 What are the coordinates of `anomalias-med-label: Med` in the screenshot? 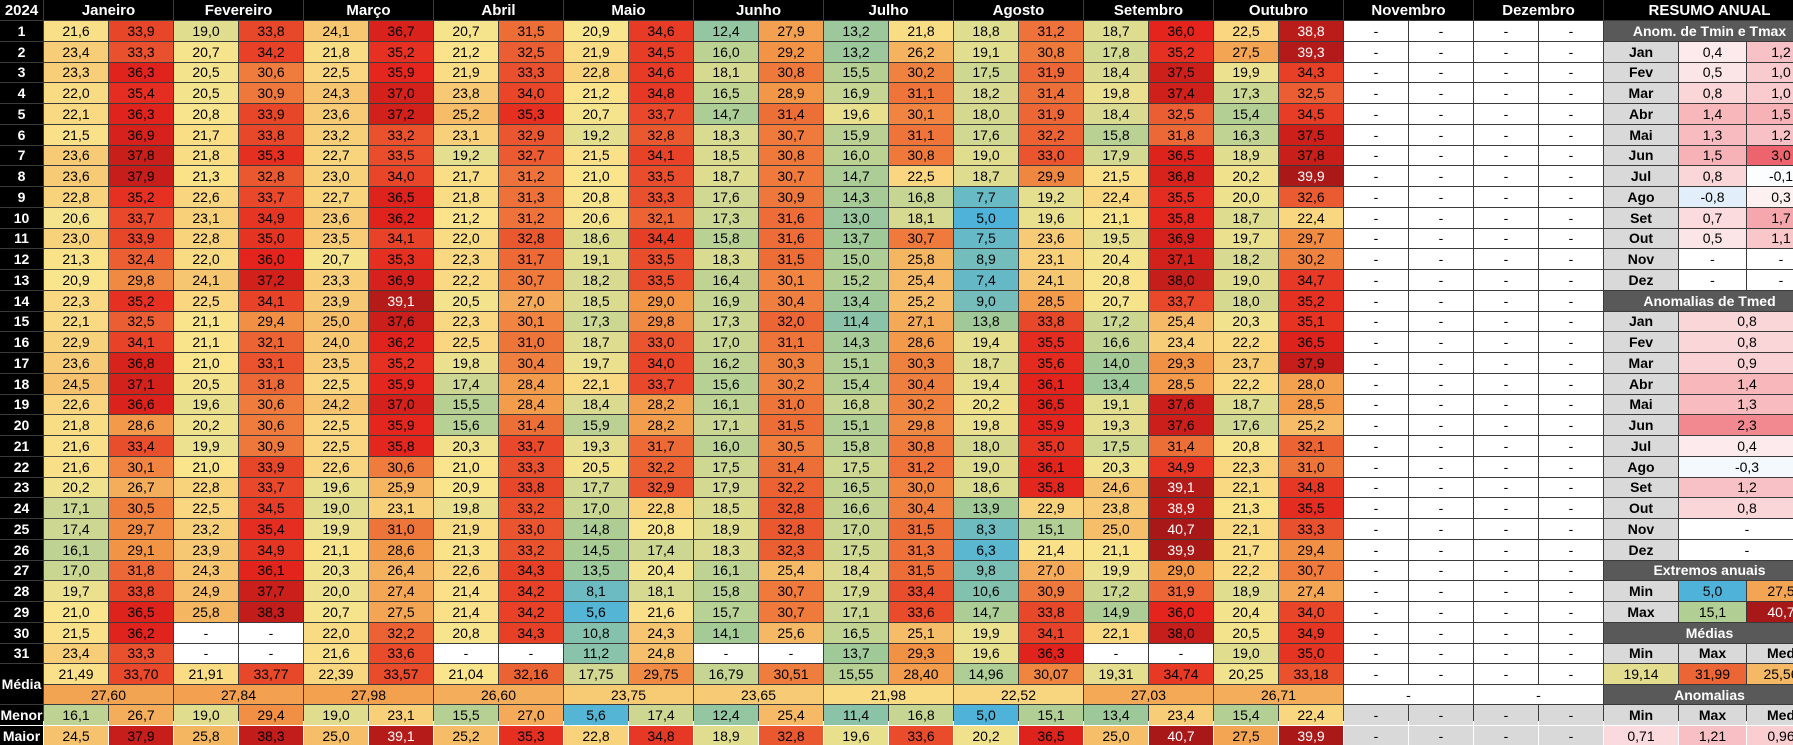 It's located at (1770, 715).